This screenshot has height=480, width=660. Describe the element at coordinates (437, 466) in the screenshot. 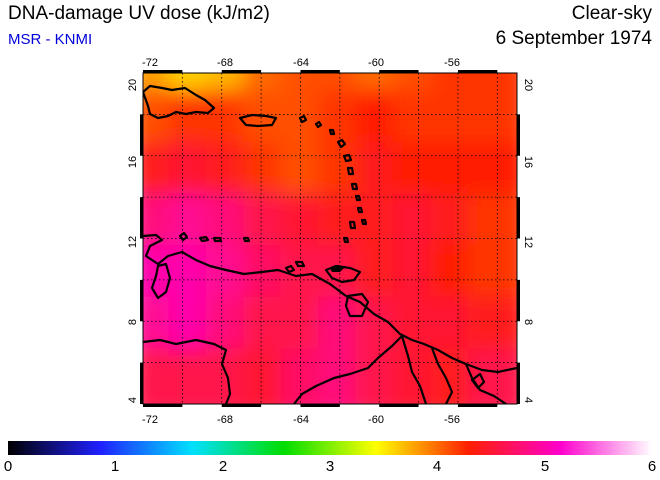

I see `colorbar-label: 4` at that location.